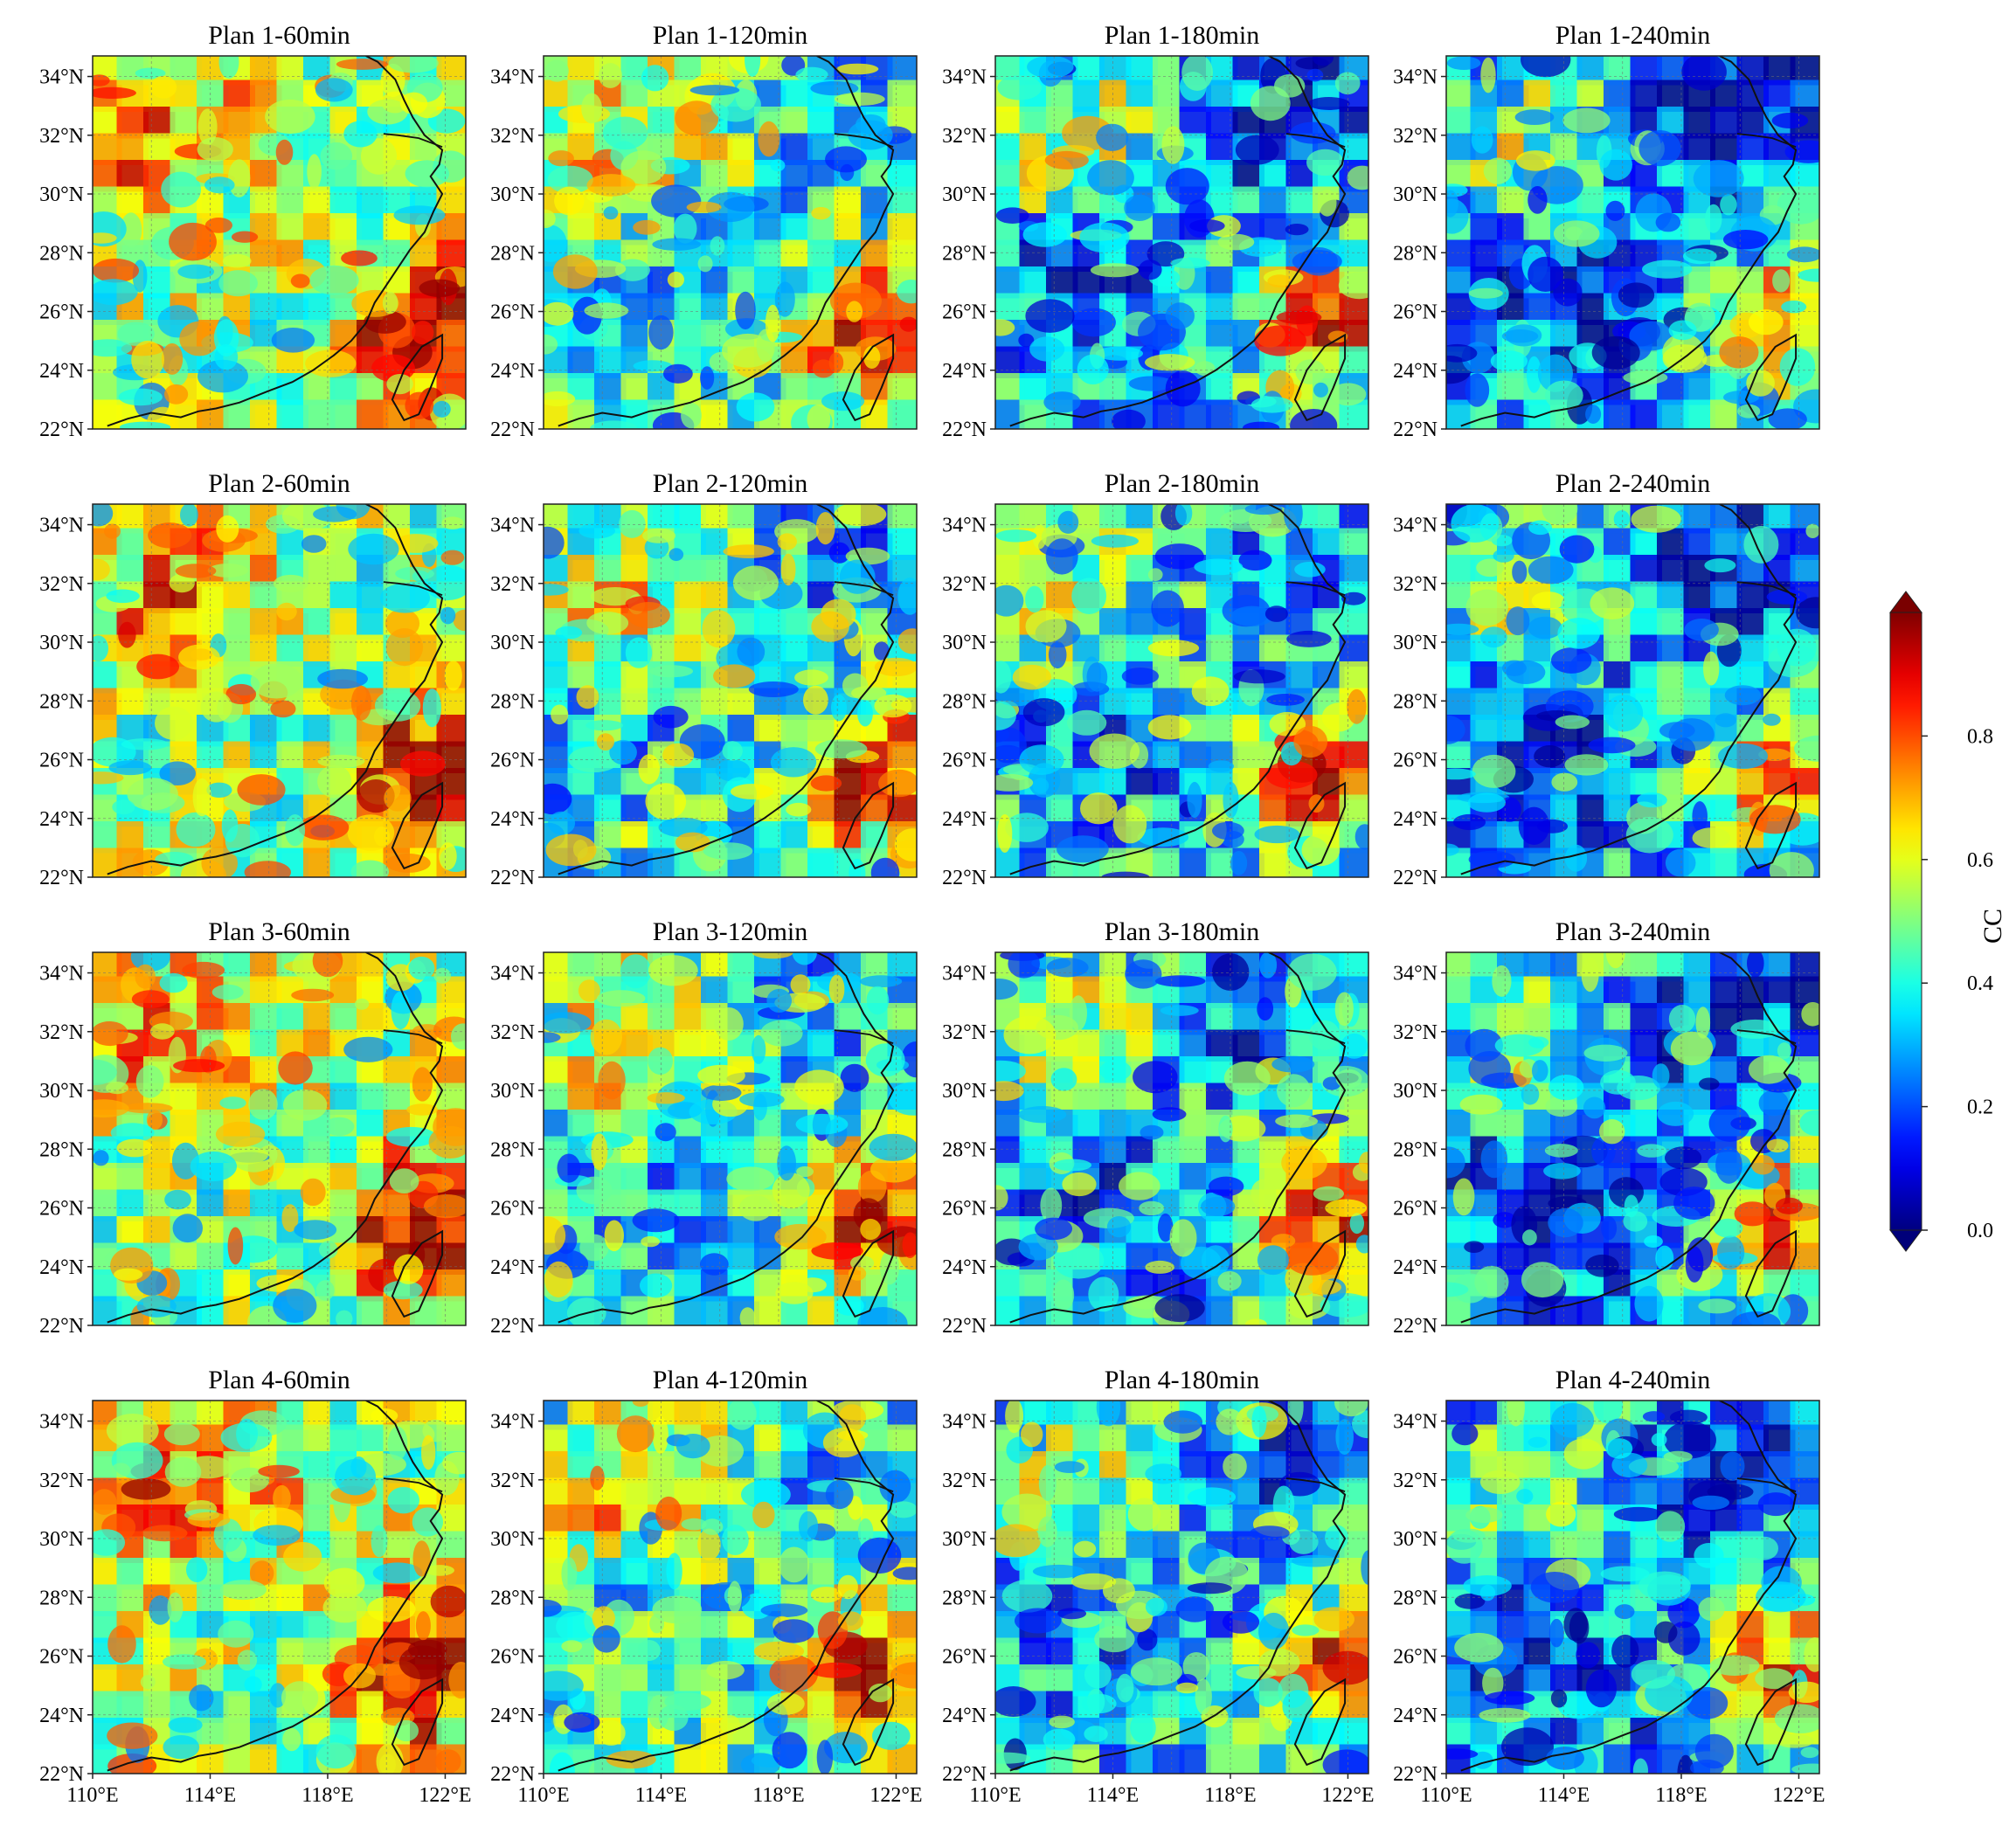 Image resolution: width=2016 pixels, height=1840 pixels. I want to click on colorbar-tick-label: 0.4, so click(1980, 984).